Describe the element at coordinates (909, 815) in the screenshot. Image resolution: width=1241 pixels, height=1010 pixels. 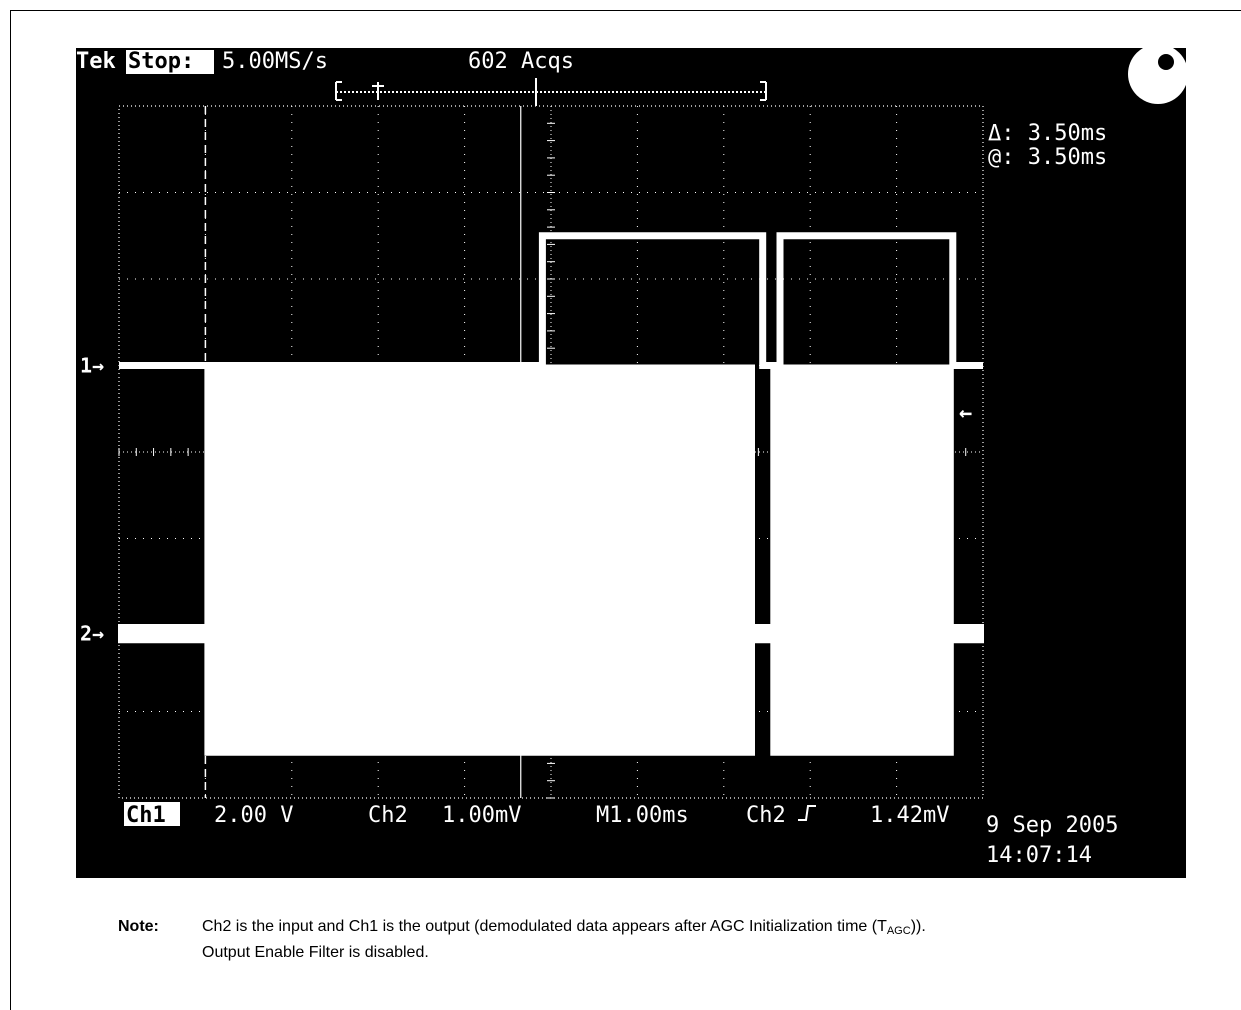
I see `trigger-level: 1.42mV` at that location.